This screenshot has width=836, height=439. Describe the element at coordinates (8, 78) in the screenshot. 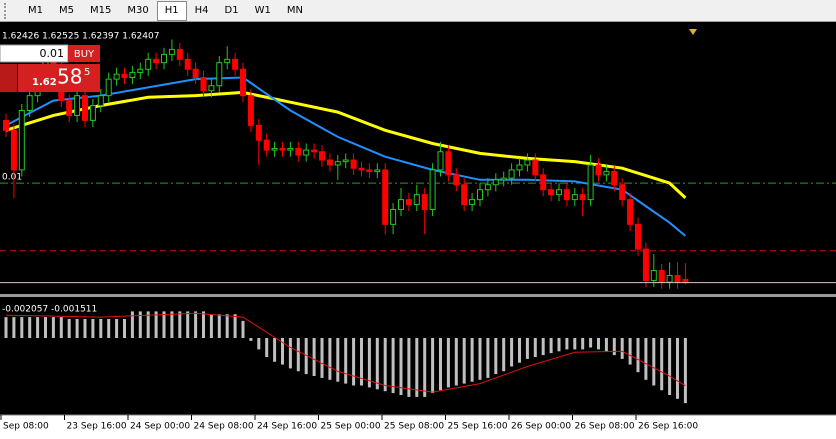

I see `sell-price-box` at that location.